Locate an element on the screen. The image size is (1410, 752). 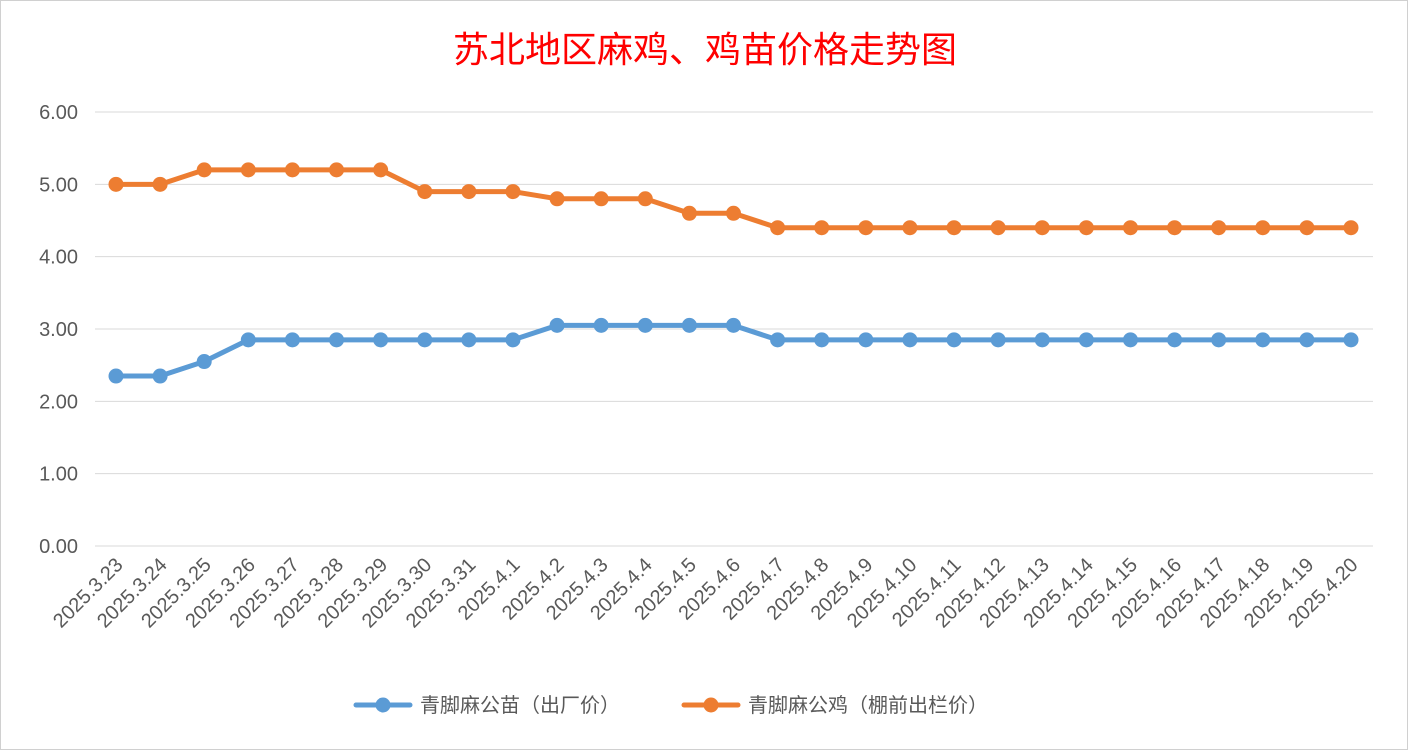
legend-label: 青脚麻公鸡（棚前出栏价） is located at coordinates (868, 705).